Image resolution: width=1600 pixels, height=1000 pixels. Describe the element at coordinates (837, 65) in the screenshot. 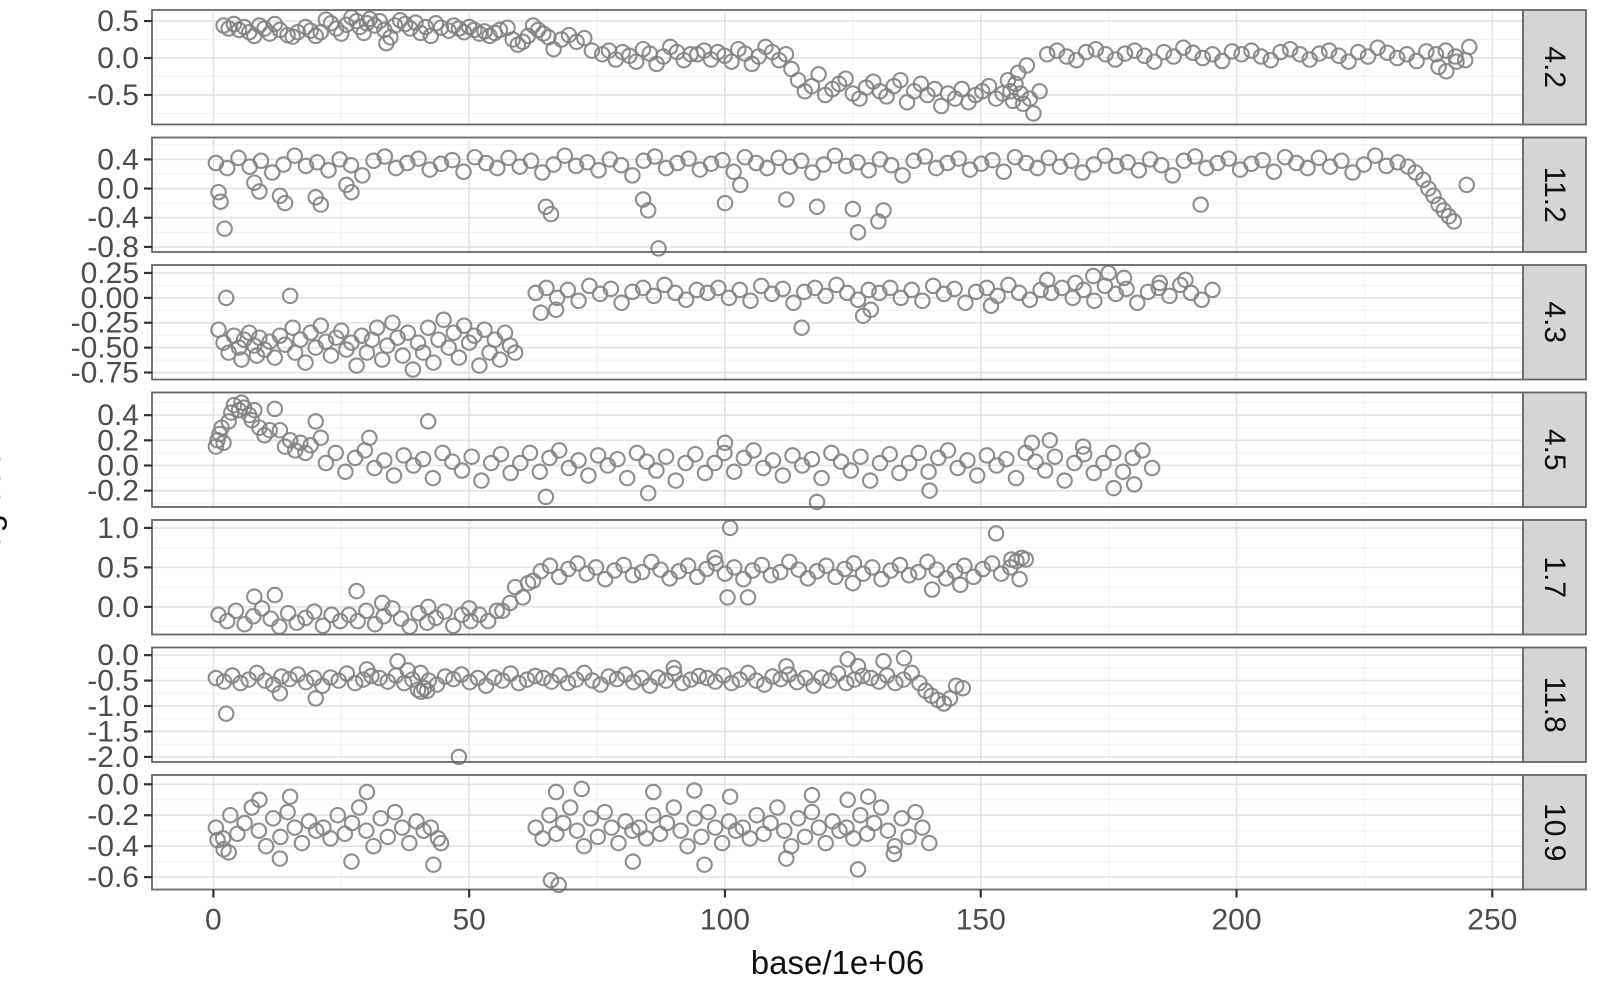

I see `facet-panel: 0.5 0.0 -0.5 4.2` at that location.